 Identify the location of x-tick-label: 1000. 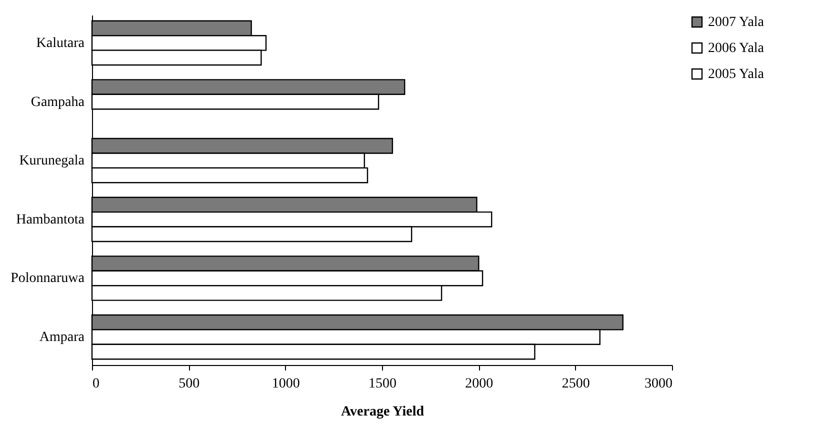
(286, 384).